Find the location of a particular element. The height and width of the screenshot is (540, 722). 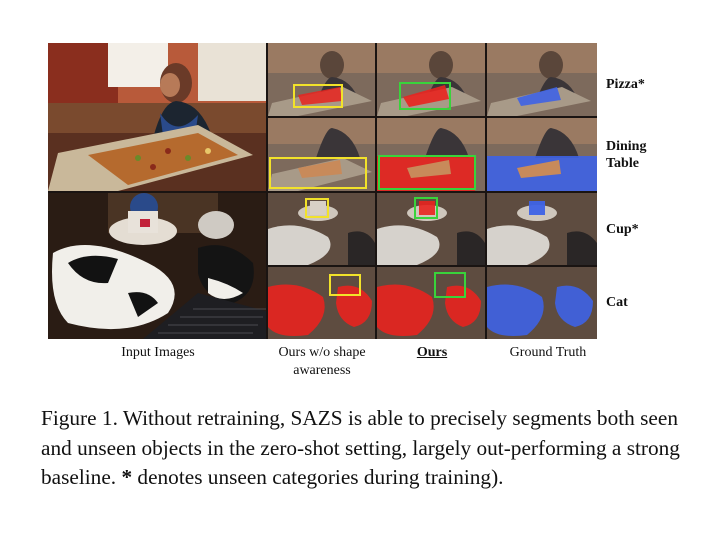

tile-table-baseline is located at coordinates (321, 154).